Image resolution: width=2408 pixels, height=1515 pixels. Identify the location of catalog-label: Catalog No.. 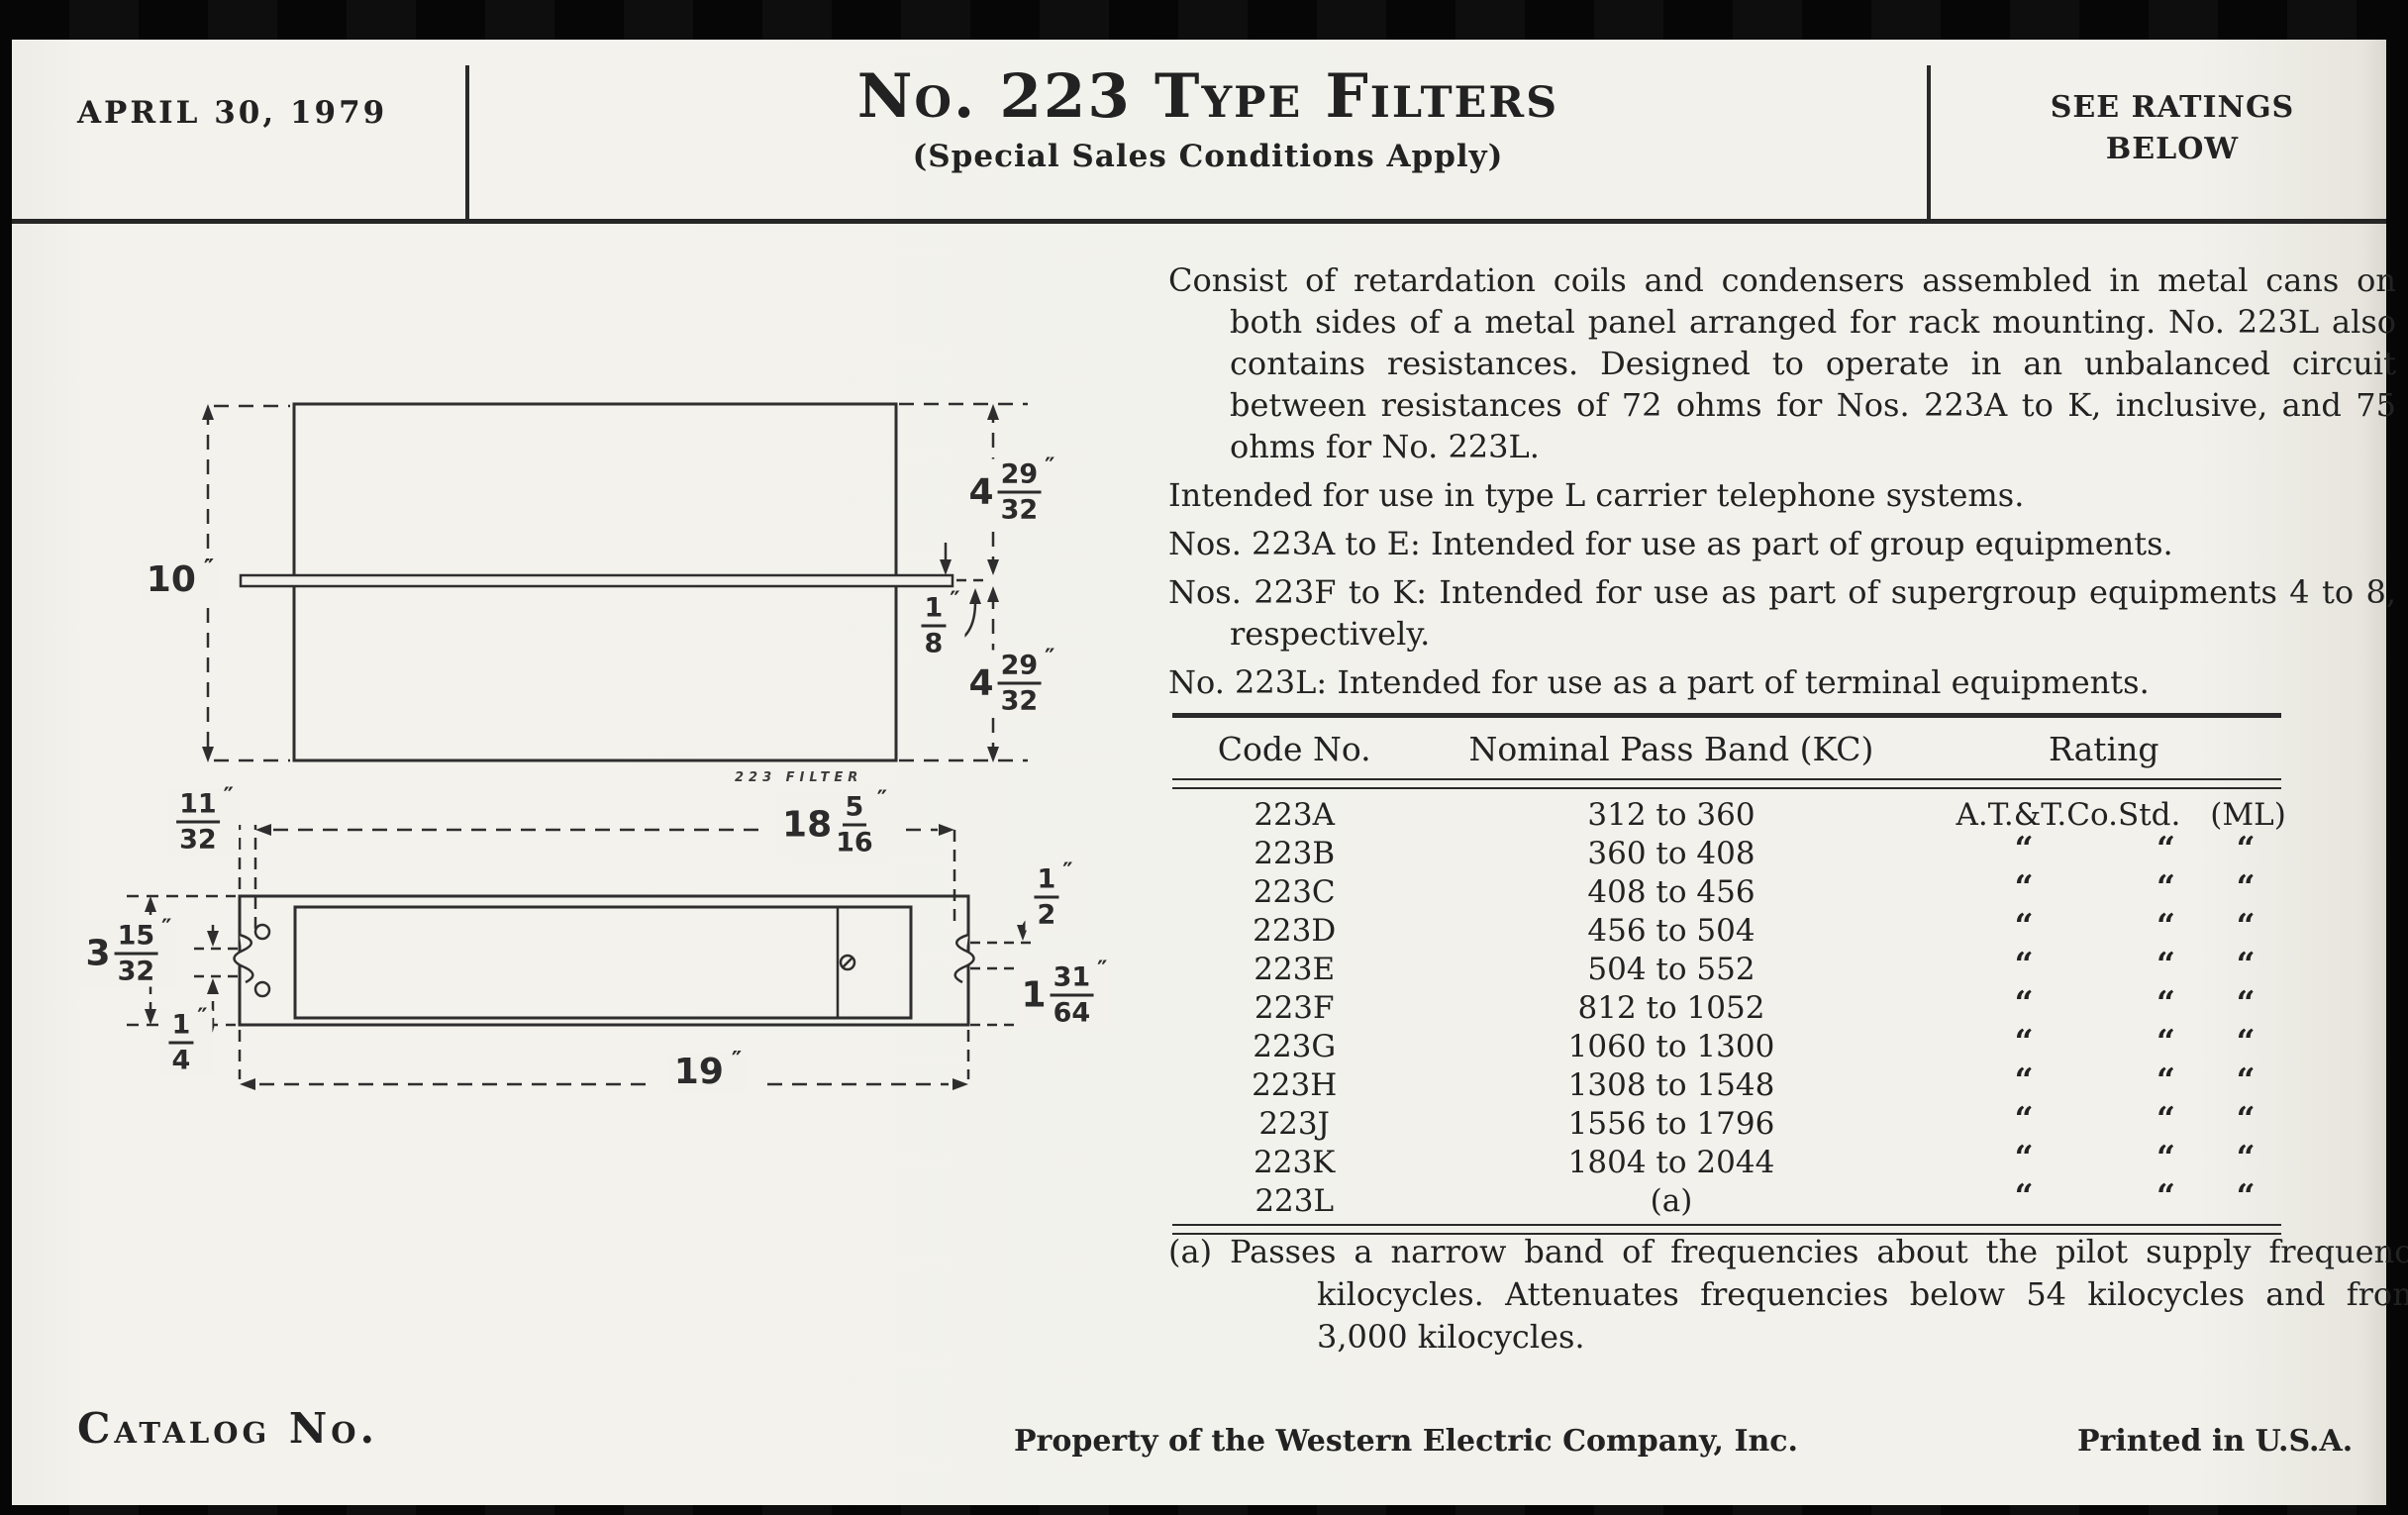
(228, 1429).